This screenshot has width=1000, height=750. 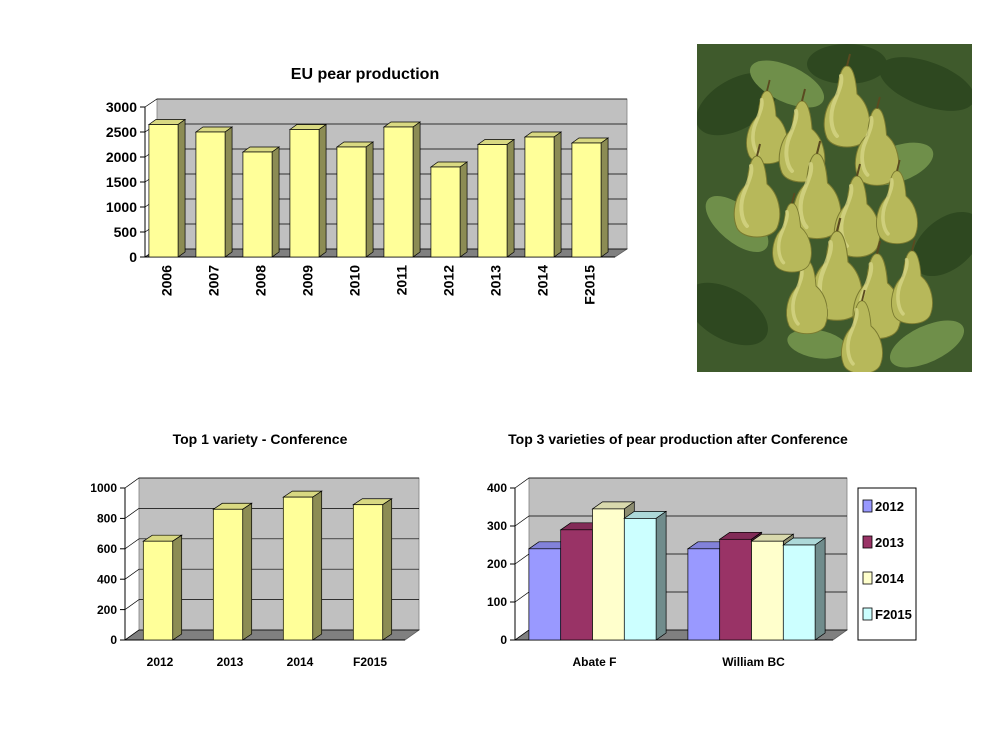 I want to click on x-tick-label: 2007, so click(x=213, y=280).